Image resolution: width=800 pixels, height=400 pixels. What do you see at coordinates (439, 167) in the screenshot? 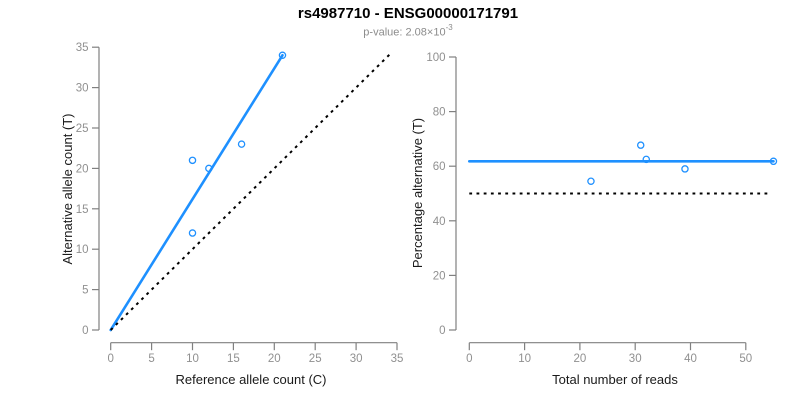
I see `y-tick-label: 60` at bounding box center [439, 167].